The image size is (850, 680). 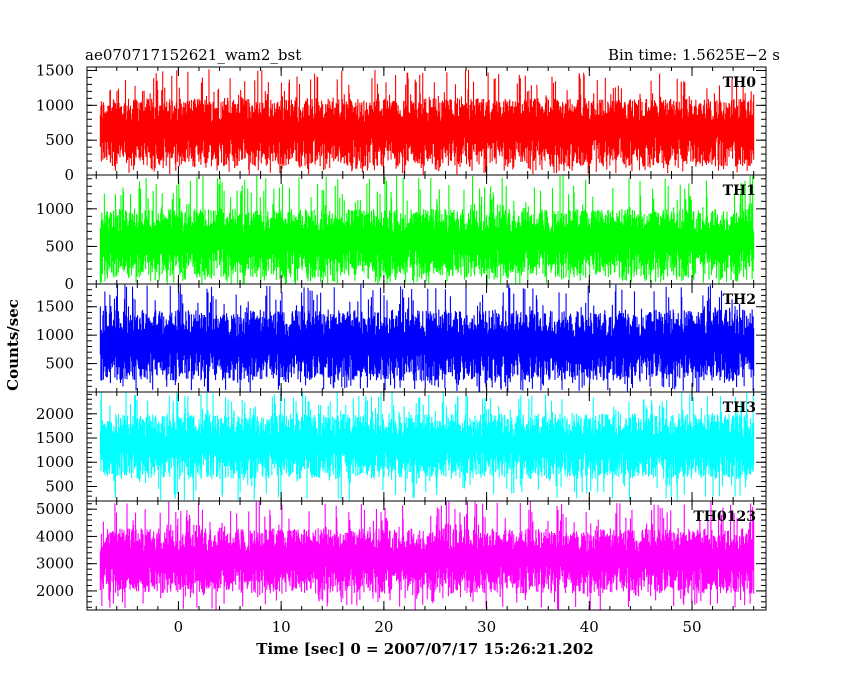 What do you see at coordinates (55, 564) in the screenshot?
I see `y-tick-label: 3000` at bounding box center [55, 564].